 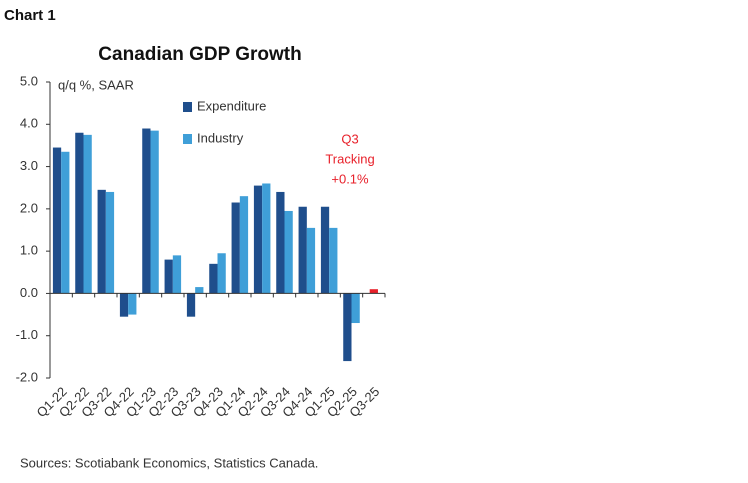 What do you see at coordinates (199, 54) in the screenshot?
I see `chart-title: Canadian GDP Growth` at bounding box center [199, 54].